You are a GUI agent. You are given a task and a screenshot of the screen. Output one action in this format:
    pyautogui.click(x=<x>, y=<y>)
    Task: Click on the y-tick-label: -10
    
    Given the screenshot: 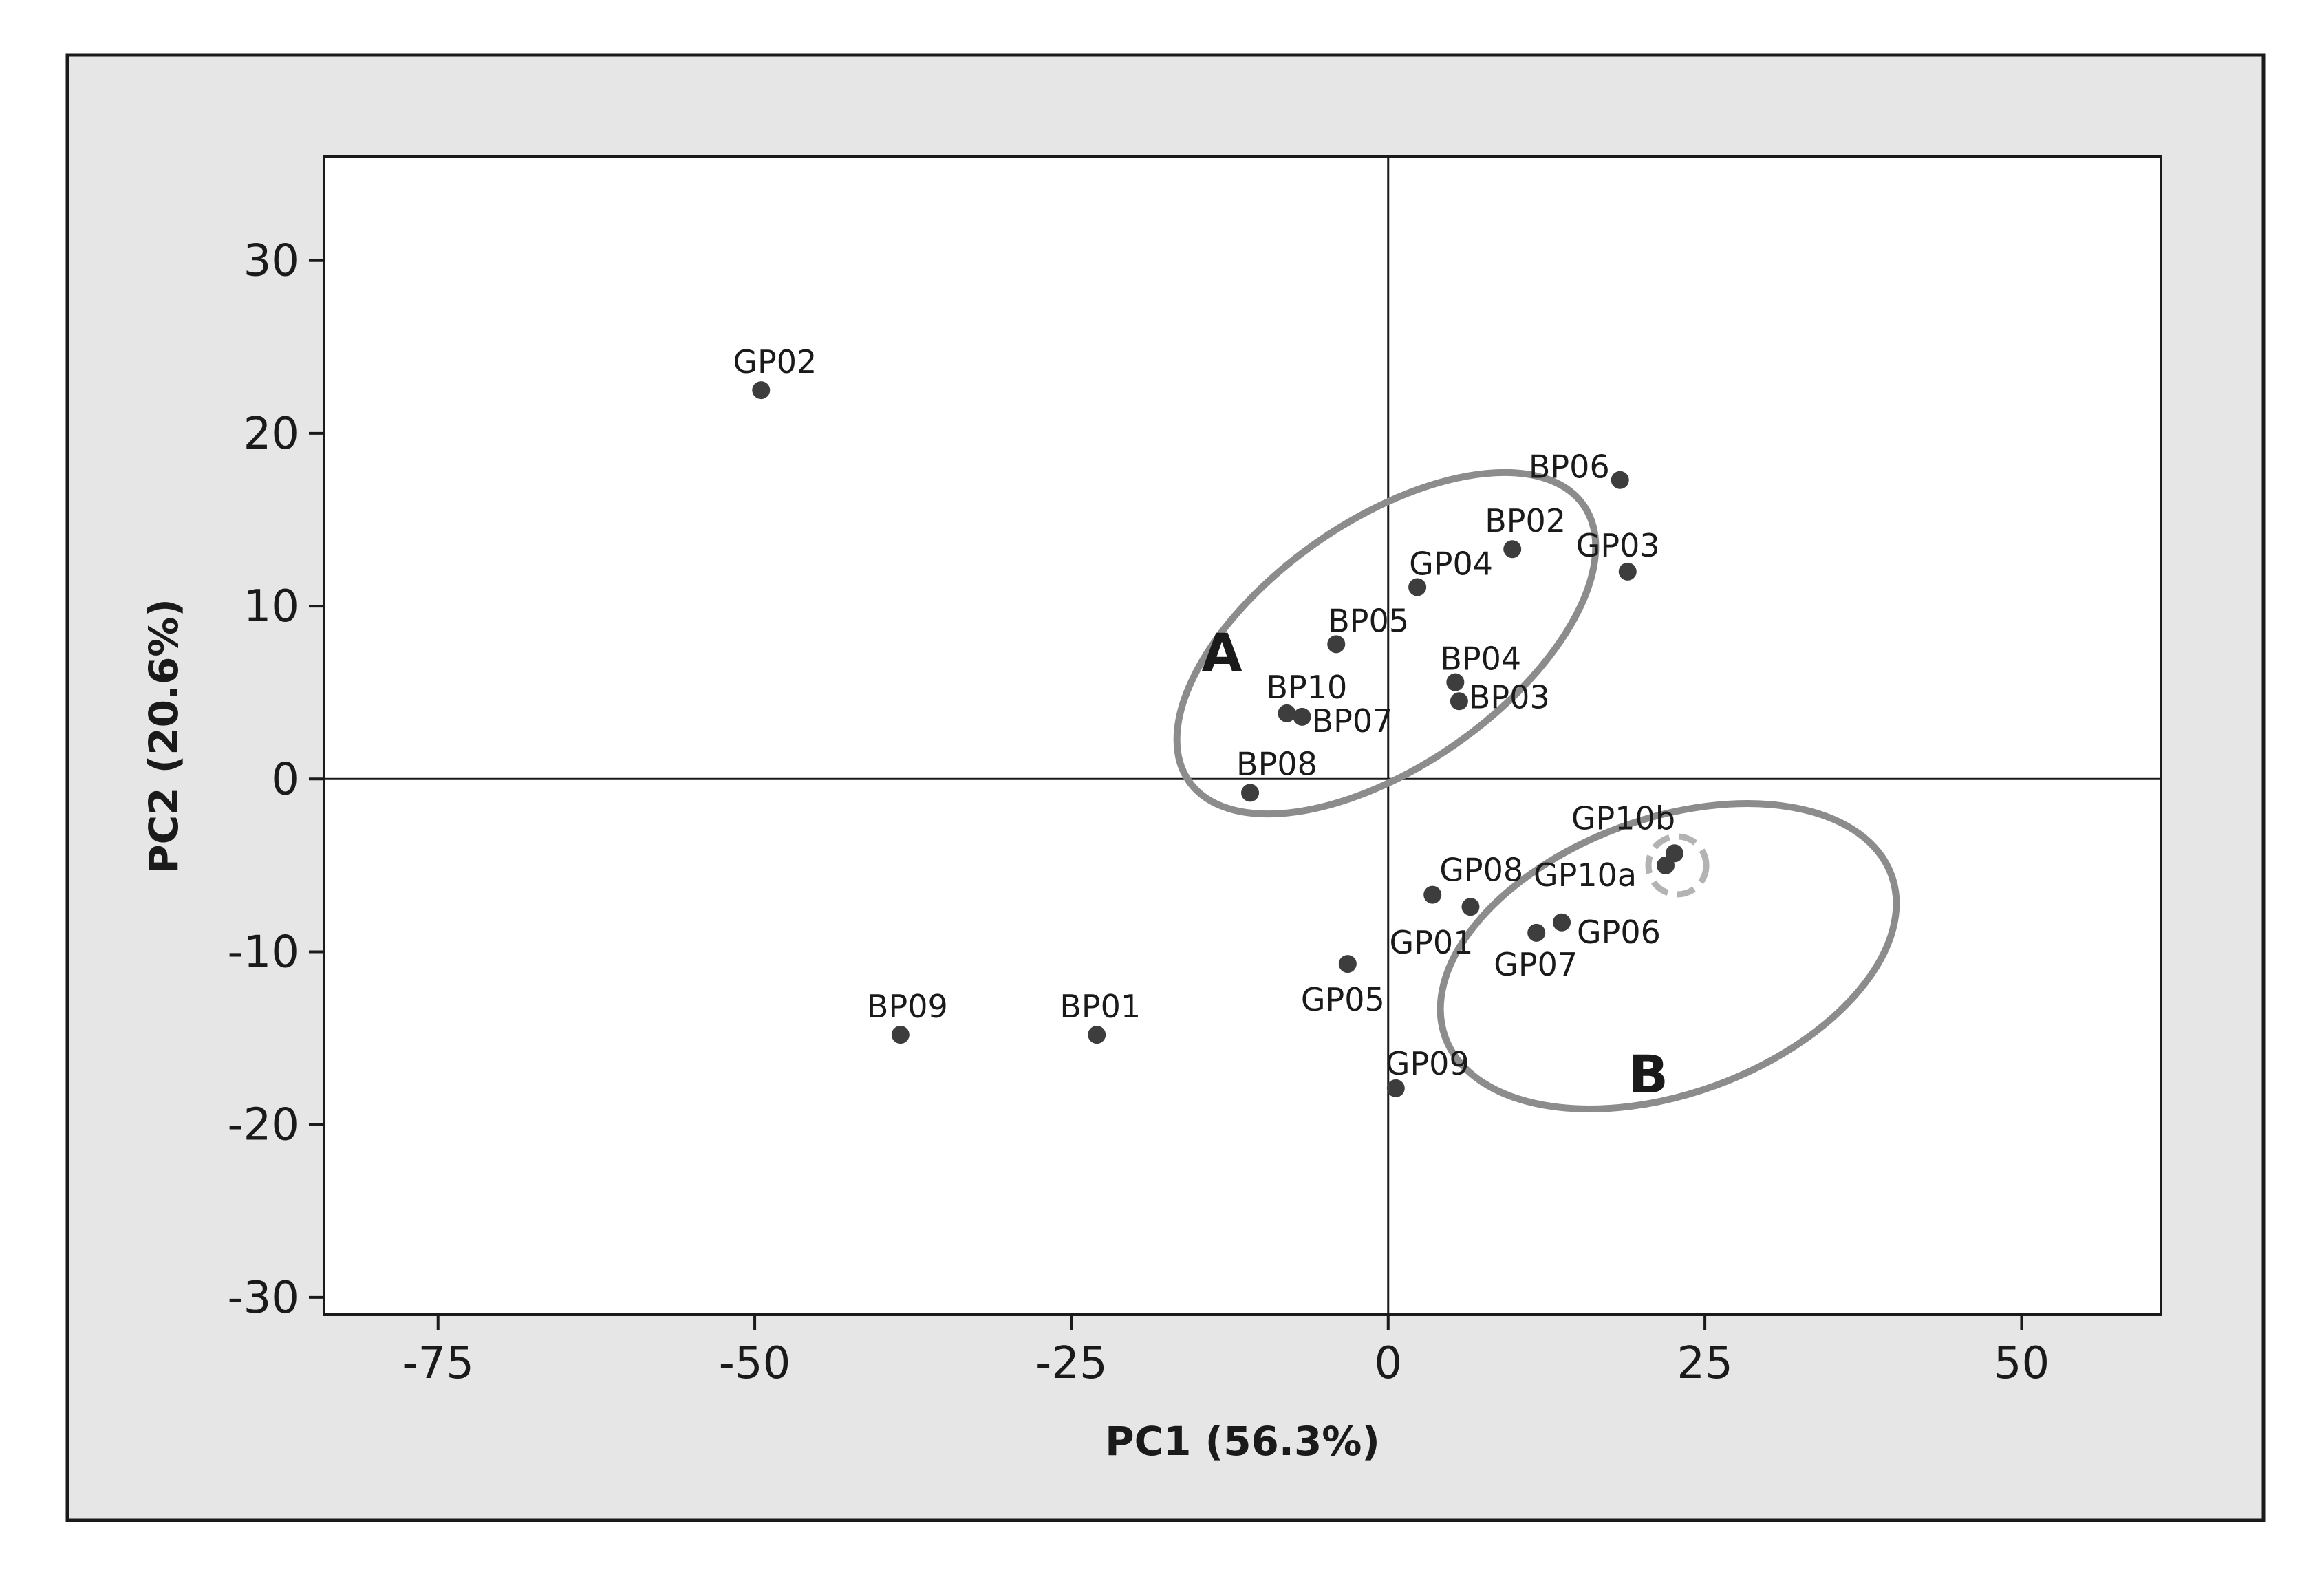 What is the action you would take?
    pyautogui.click(x=263, y=952)
    